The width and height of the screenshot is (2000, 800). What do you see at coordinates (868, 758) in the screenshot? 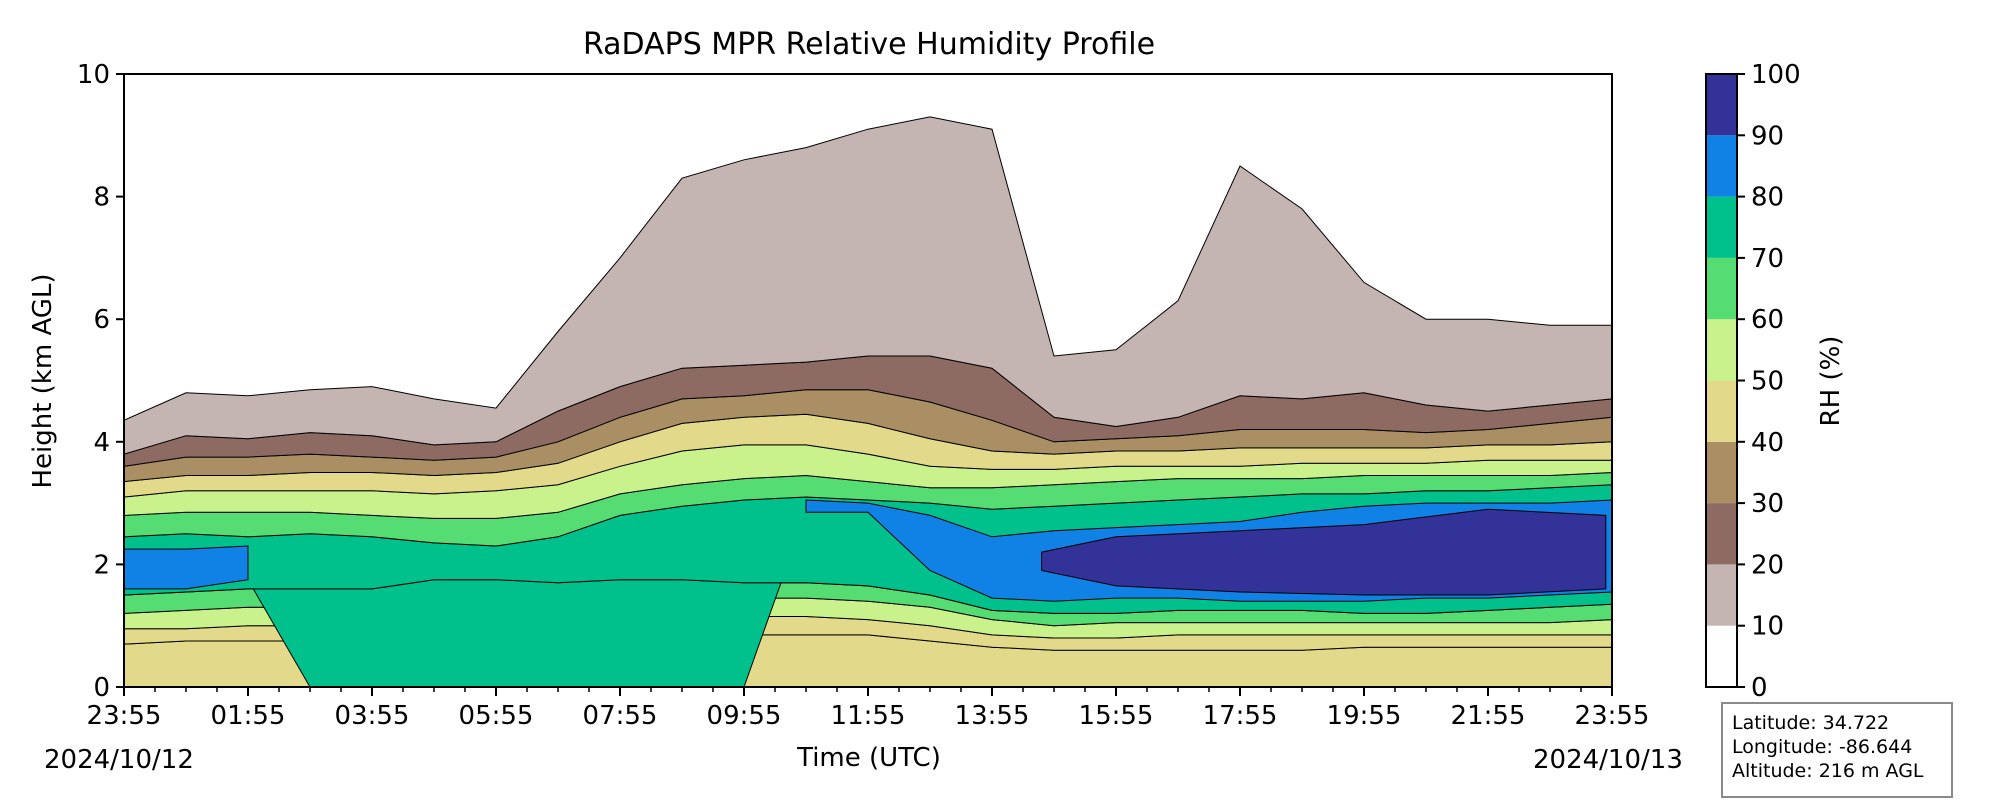
I see `x-axis-title: Time (UTC)` at bounding box center [868, 758].